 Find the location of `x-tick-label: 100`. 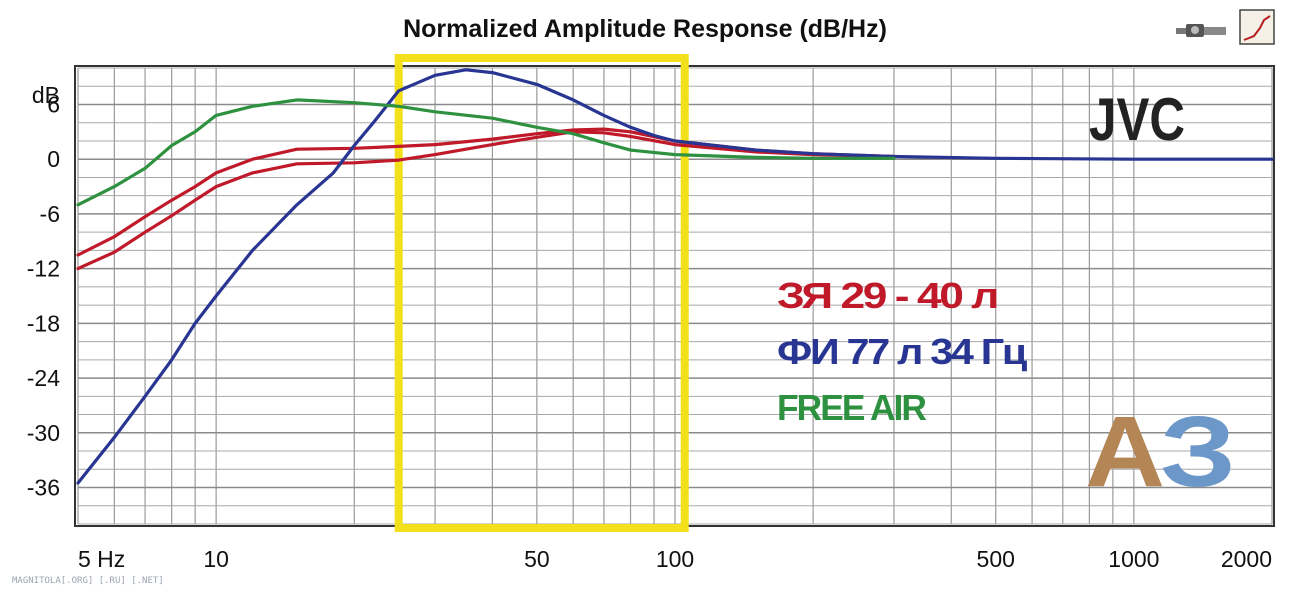

x-tick-label: 100 is located at coordinates (675, 559).